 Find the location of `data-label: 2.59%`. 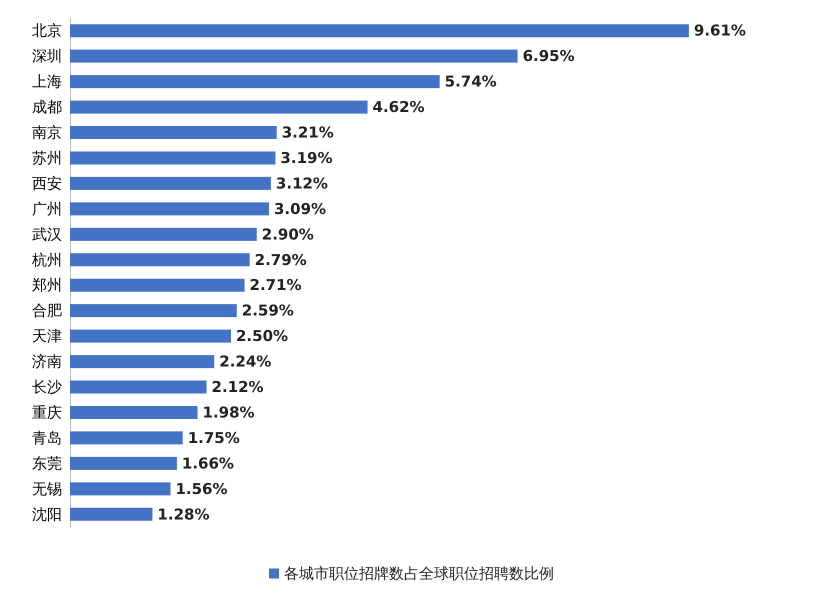

data-label: 2.59% is located at coordinates (268, 311).